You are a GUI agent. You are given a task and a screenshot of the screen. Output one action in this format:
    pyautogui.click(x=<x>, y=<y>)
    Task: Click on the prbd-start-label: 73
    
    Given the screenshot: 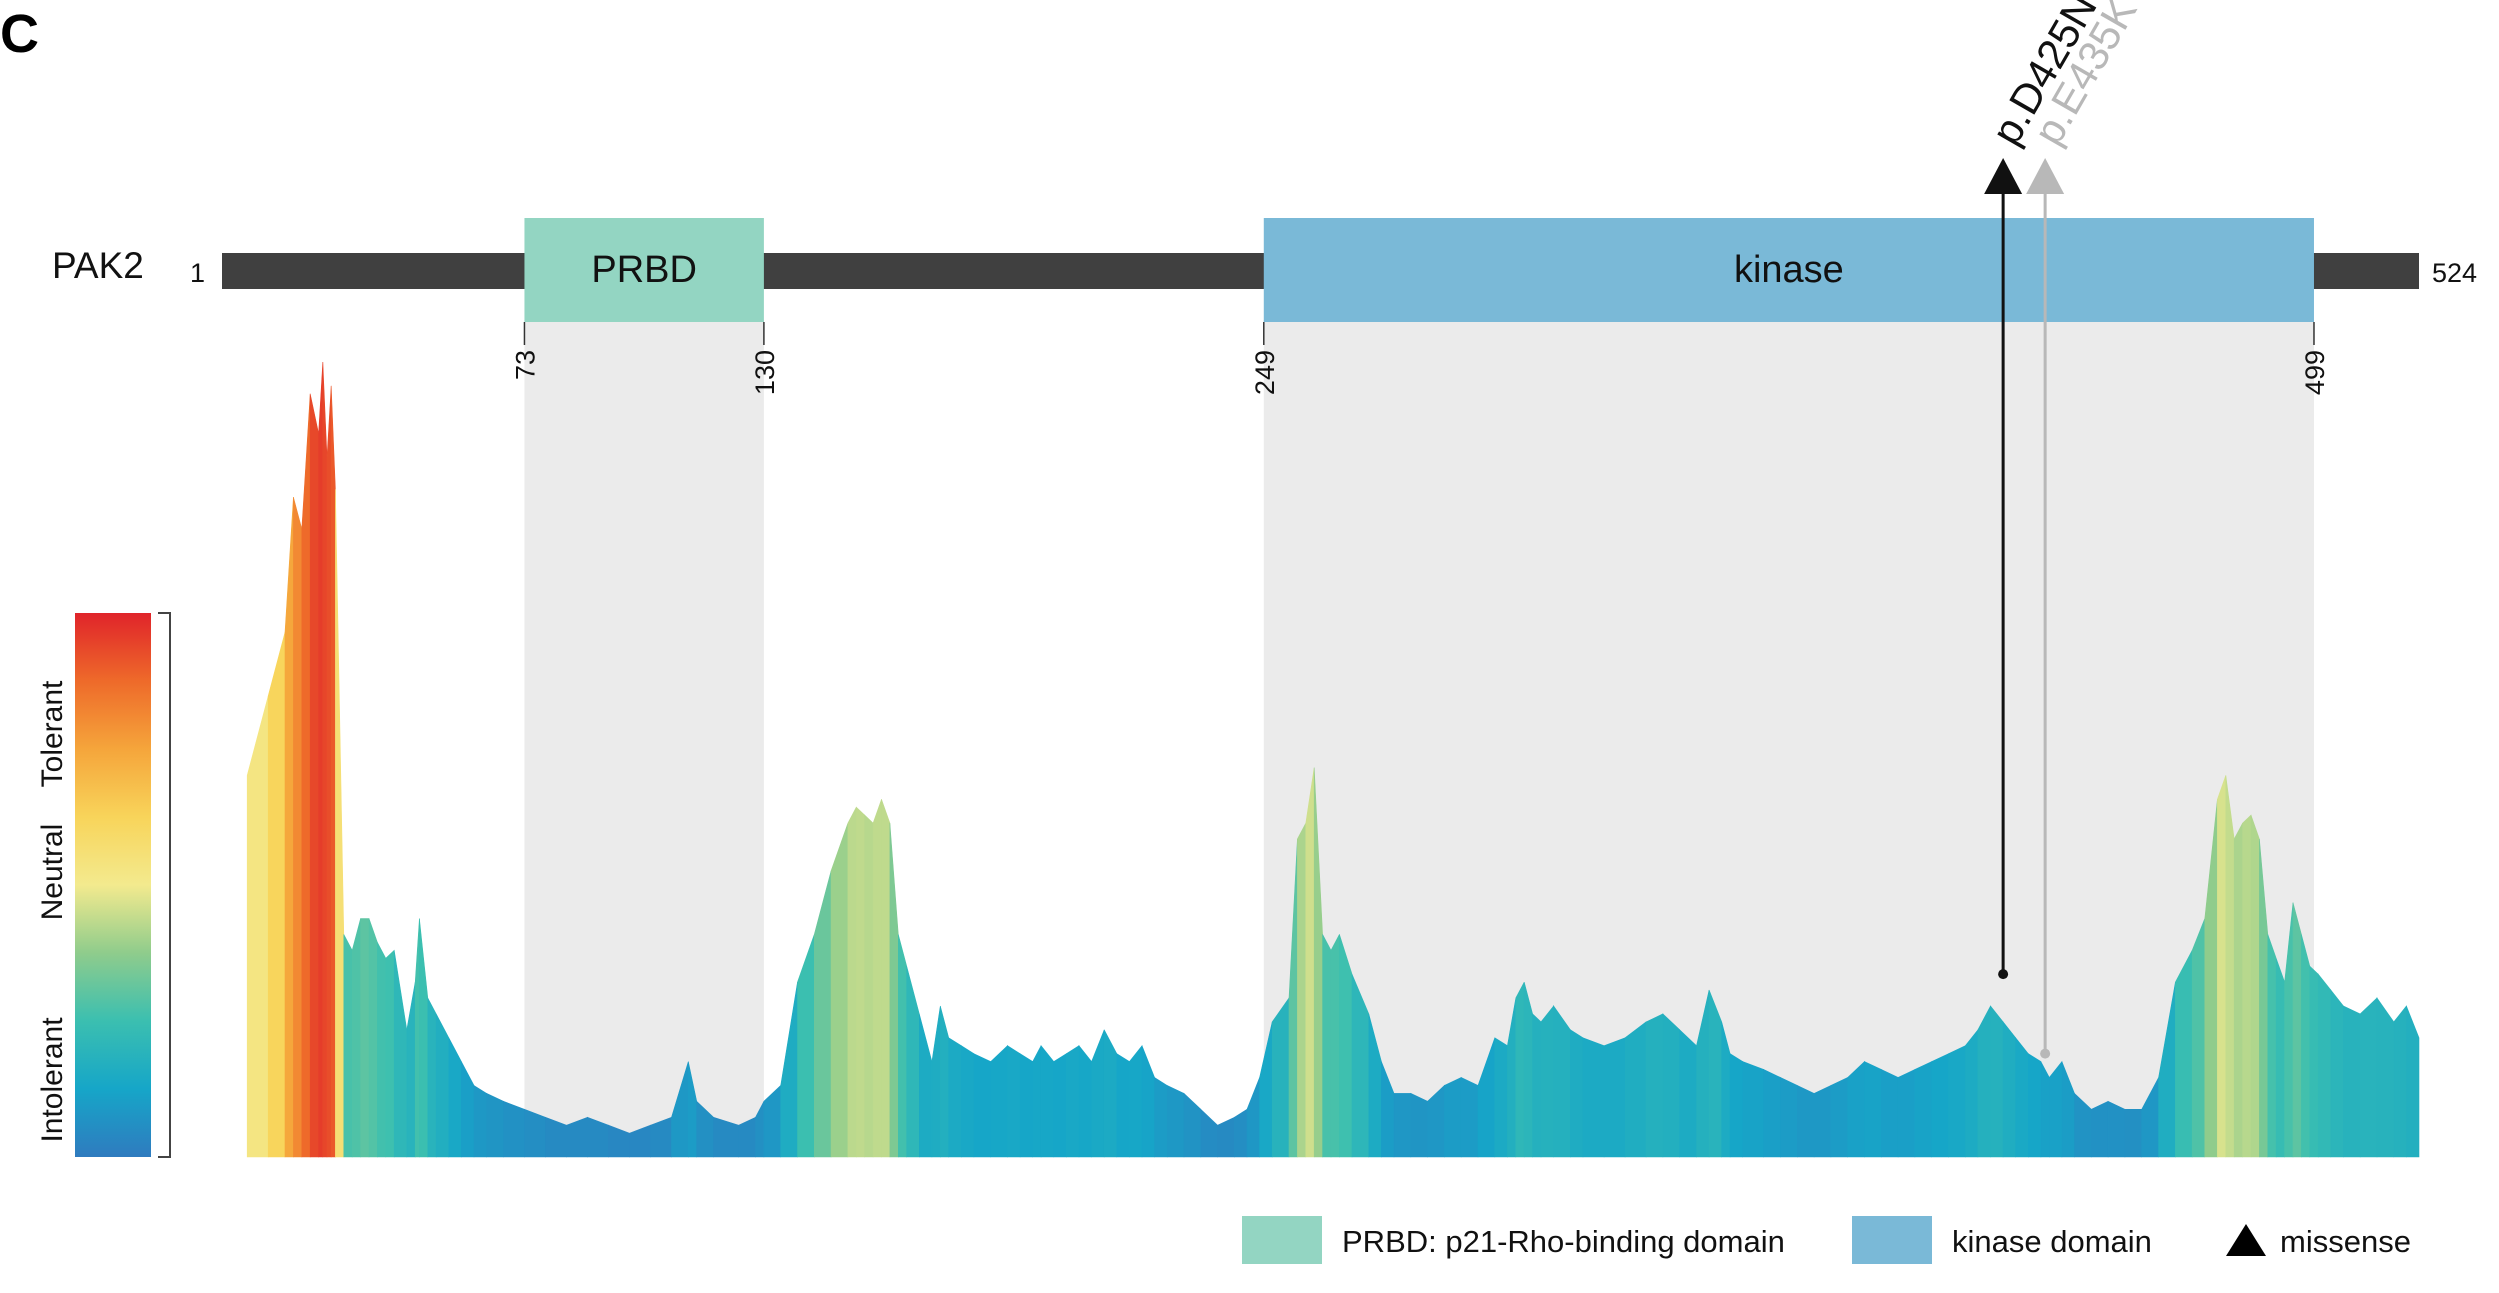 What is the action you would take?
    pyautogui.click(x=525, y=365)
    